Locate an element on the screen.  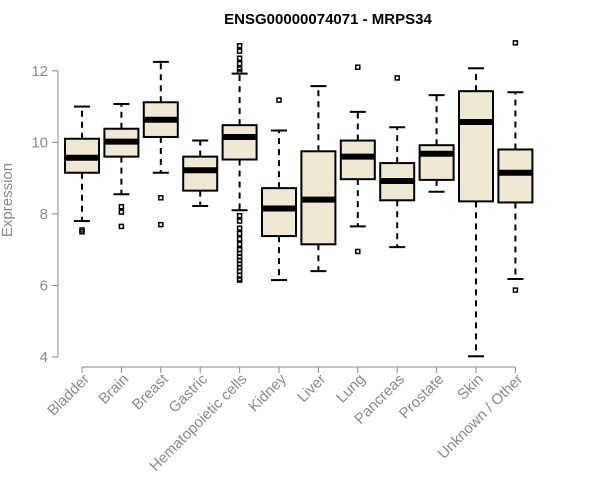
y-tick-label: 12 is located at coordinates (39, 71).